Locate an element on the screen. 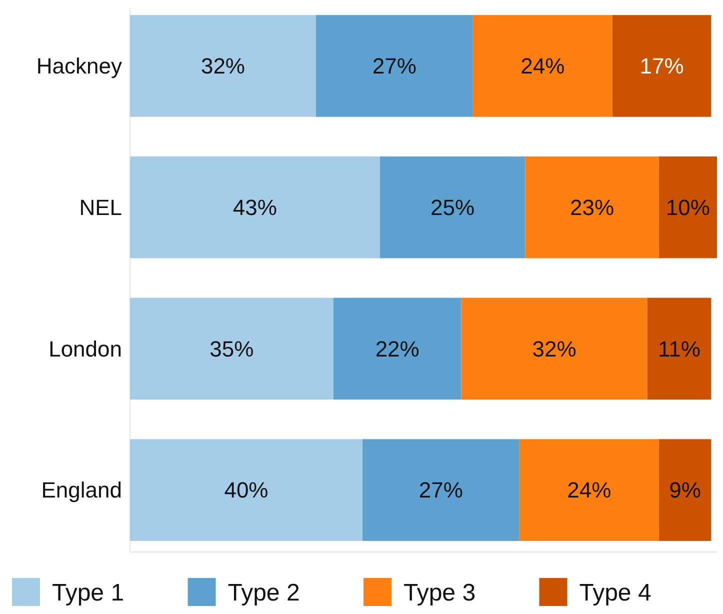  data-label: 22% is located at coordinates (397, 349).